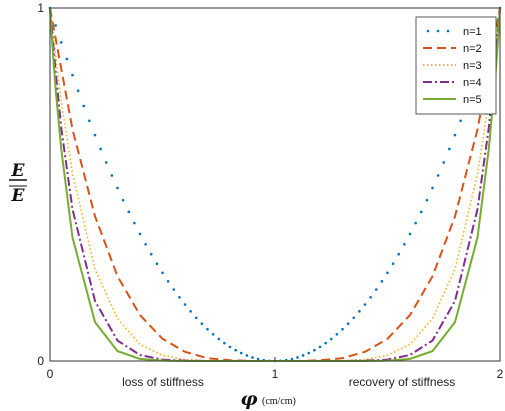 Image resolution: width=505 pixels, height=411 pixels. Describe the element at coordinates (452, 66) in the screenshot. I see `legend-item-n3: n=3` at that location.